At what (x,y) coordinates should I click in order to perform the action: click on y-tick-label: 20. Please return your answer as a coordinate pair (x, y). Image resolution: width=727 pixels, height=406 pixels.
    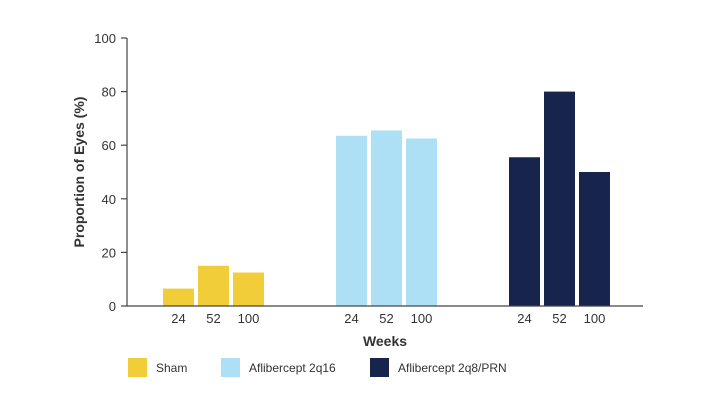
    Looking at the image, I should click on (109, 252).